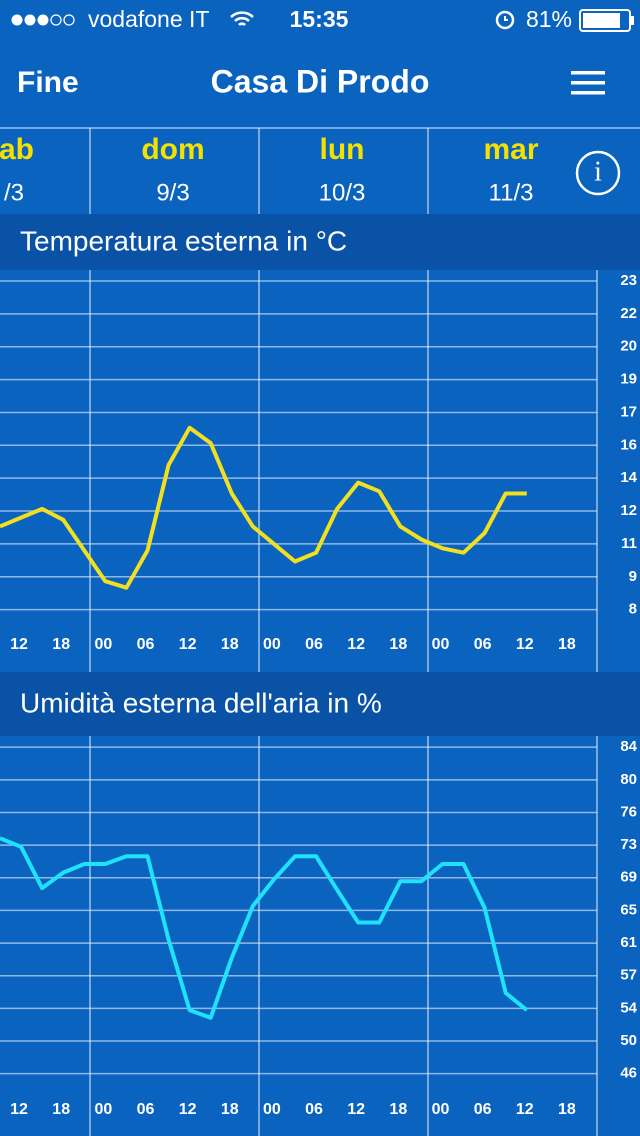 This screenshot has width=640, height=1136. Describe the element at coordinates (628, 746) in the screenshot. I see `y-tick-label: 84` at that location.